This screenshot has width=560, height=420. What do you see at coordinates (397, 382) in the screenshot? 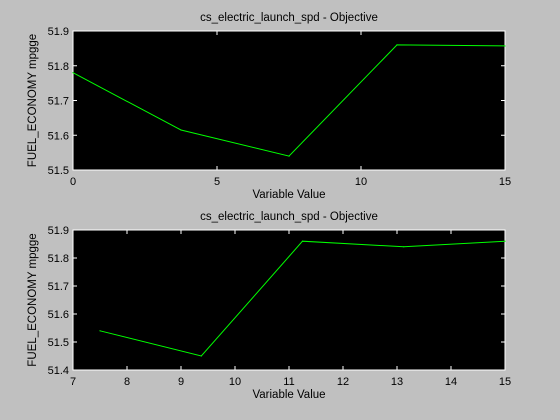
I see `x-tick-label: 13` at bounding box center [397, 382].